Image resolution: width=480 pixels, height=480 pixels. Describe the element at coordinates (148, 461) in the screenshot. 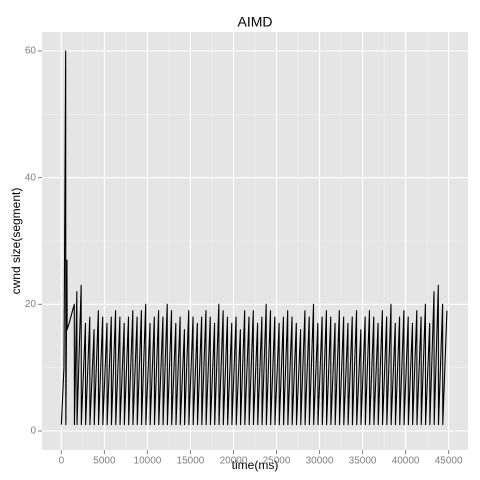

I see `x-tick-label: 10000` at that location.